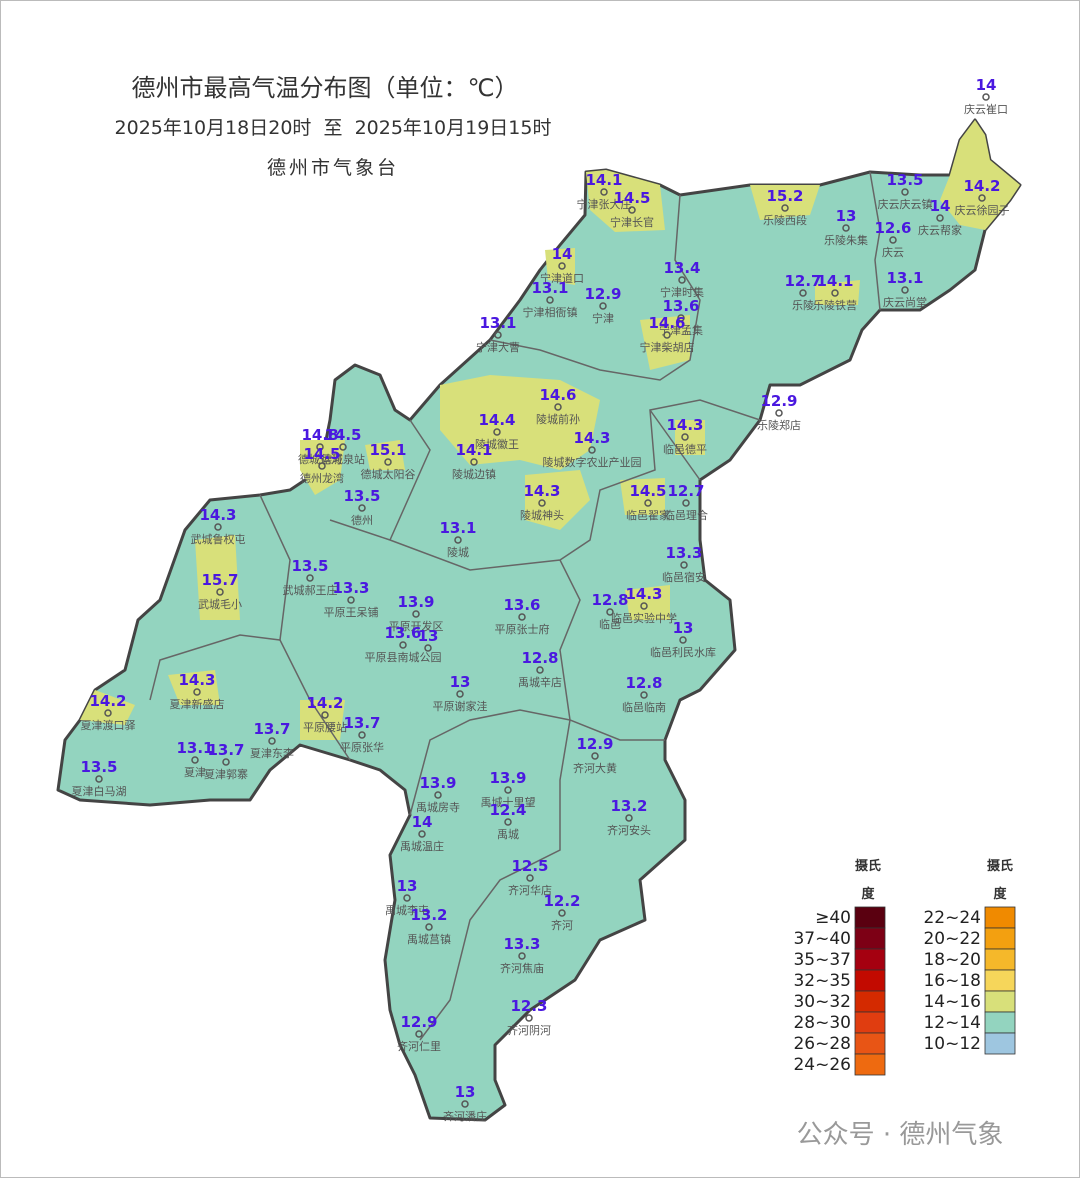 This screenshot has height=1178, width=1080. What do you see at coordinates (226, 774) in the screenshot?
I see `station-name: 夏津郭寨` at bounding box center [226, 774].